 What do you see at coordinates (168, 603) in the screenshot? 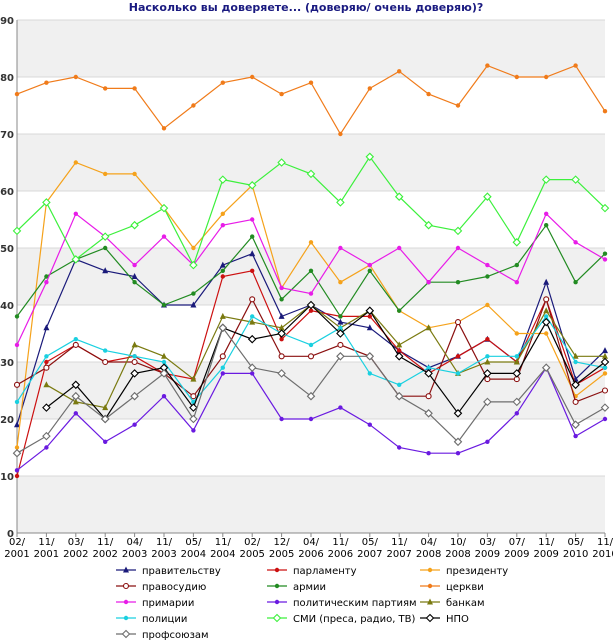
I see `legend-label: примарии` at bounding box center [168, 603].